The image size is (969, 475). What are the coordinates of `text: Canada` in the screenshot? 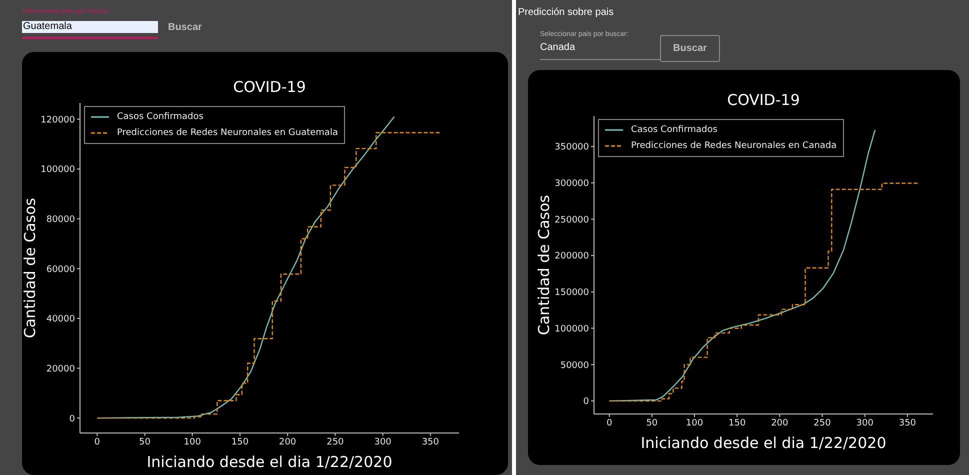 It's located at (558, 48).